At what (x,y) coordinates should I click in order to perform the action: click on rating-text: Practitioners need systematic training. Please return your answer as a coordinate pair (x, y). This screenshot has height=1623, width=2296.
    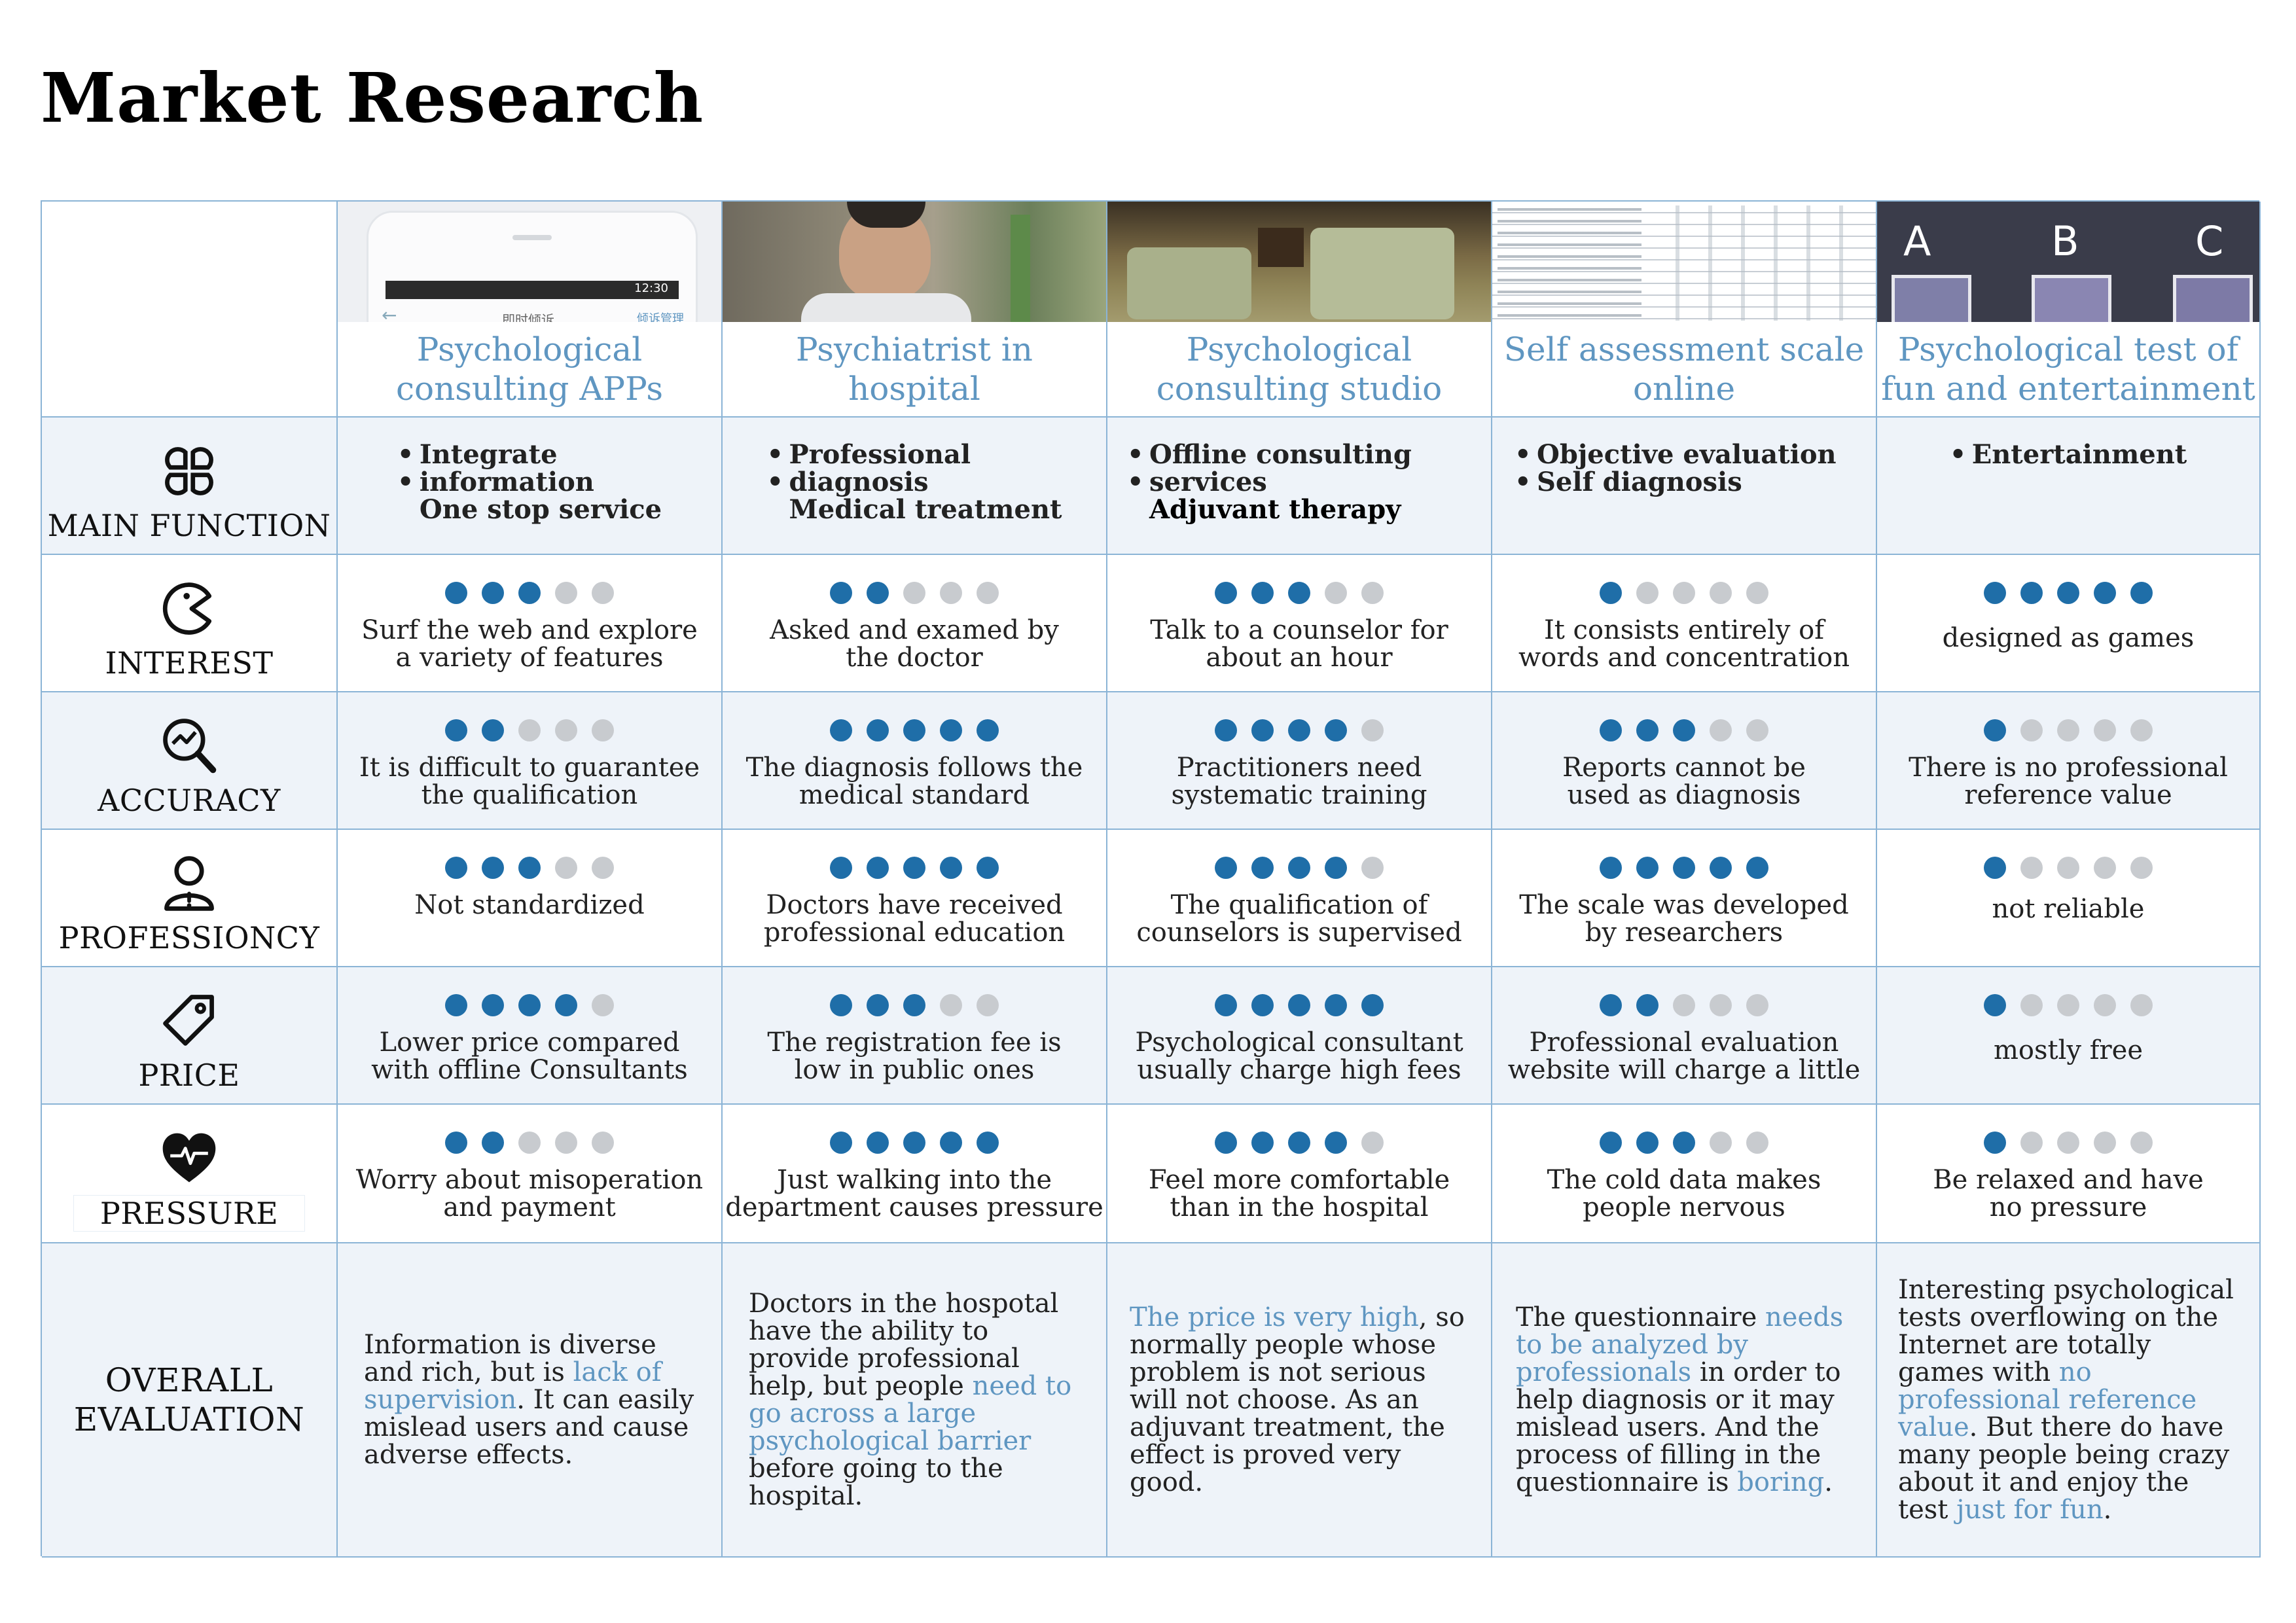
    Looking at the image, I should click on (1299, 781).